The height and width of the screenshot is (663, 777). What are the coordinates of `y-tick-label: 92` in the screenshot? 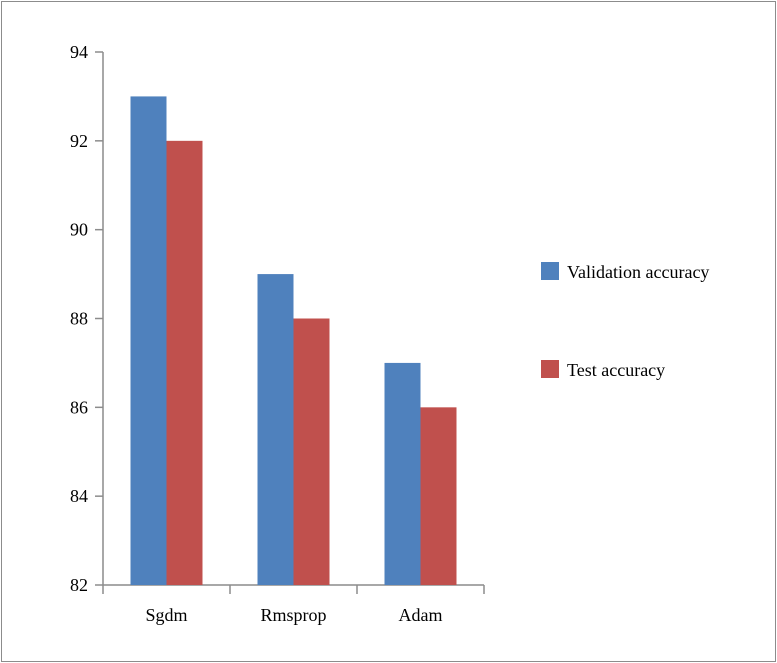 It's located at (79, 141).